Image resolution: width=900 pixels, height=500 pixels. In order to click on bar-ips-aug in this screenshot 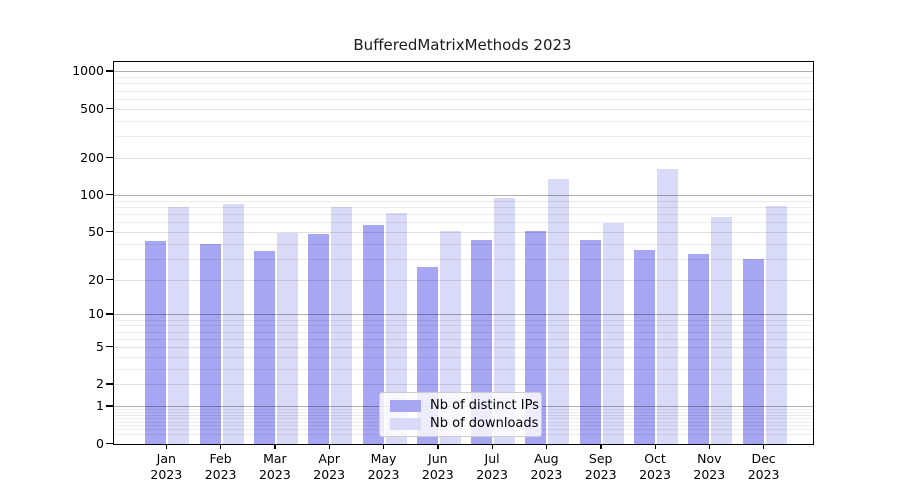, I will do `click(536, 337)`.